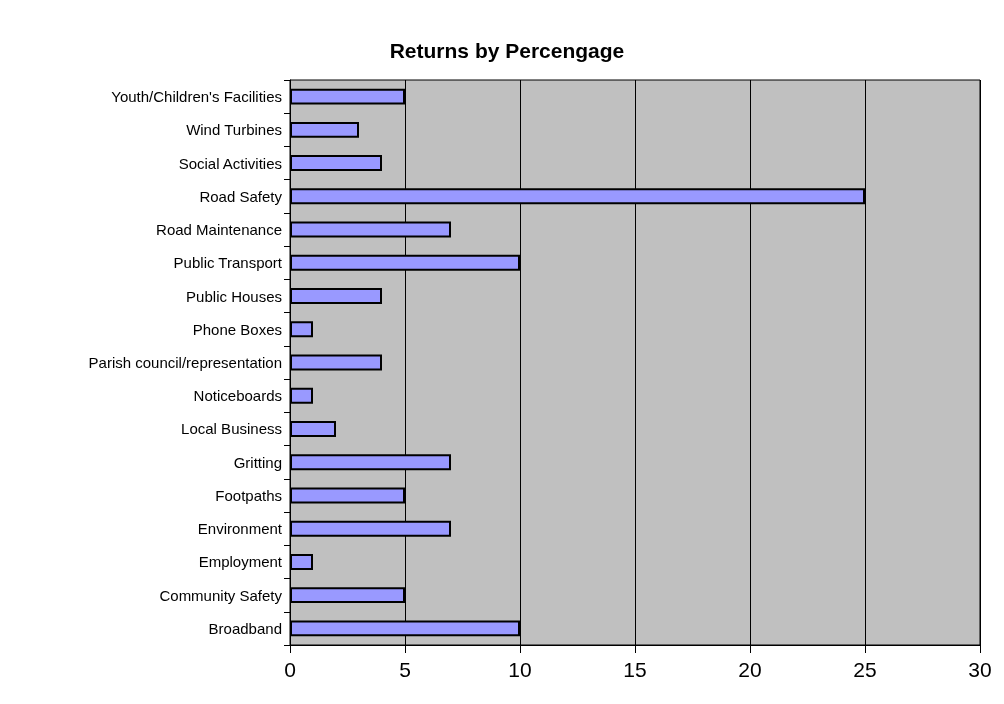 Image resolution: width=1004 pixels, height=704 pixels. What do you see at coordinates (219, 230) in the screenshot?
I see `y-tick-label: Road Maintenance` at bounding box center [219, 230].